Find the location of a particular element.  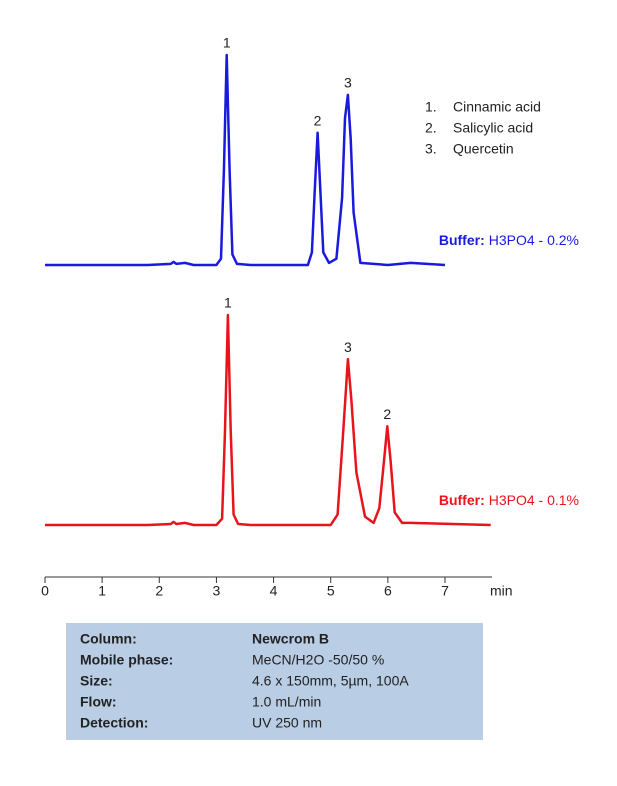

x-tick-label: 1 is located at coordinates (102, 591).